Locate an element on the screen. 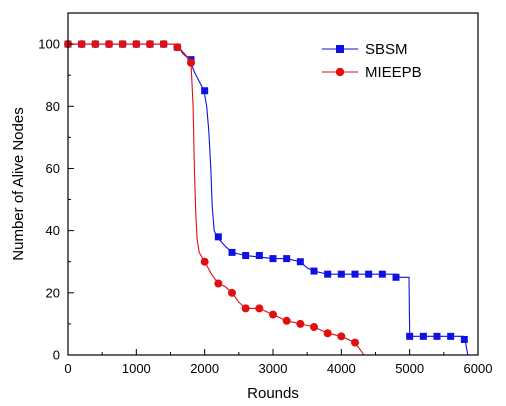 The height and width of the screenshot is (406, 506). x-tick-label: 6000 is located at coordinates (478, 368).